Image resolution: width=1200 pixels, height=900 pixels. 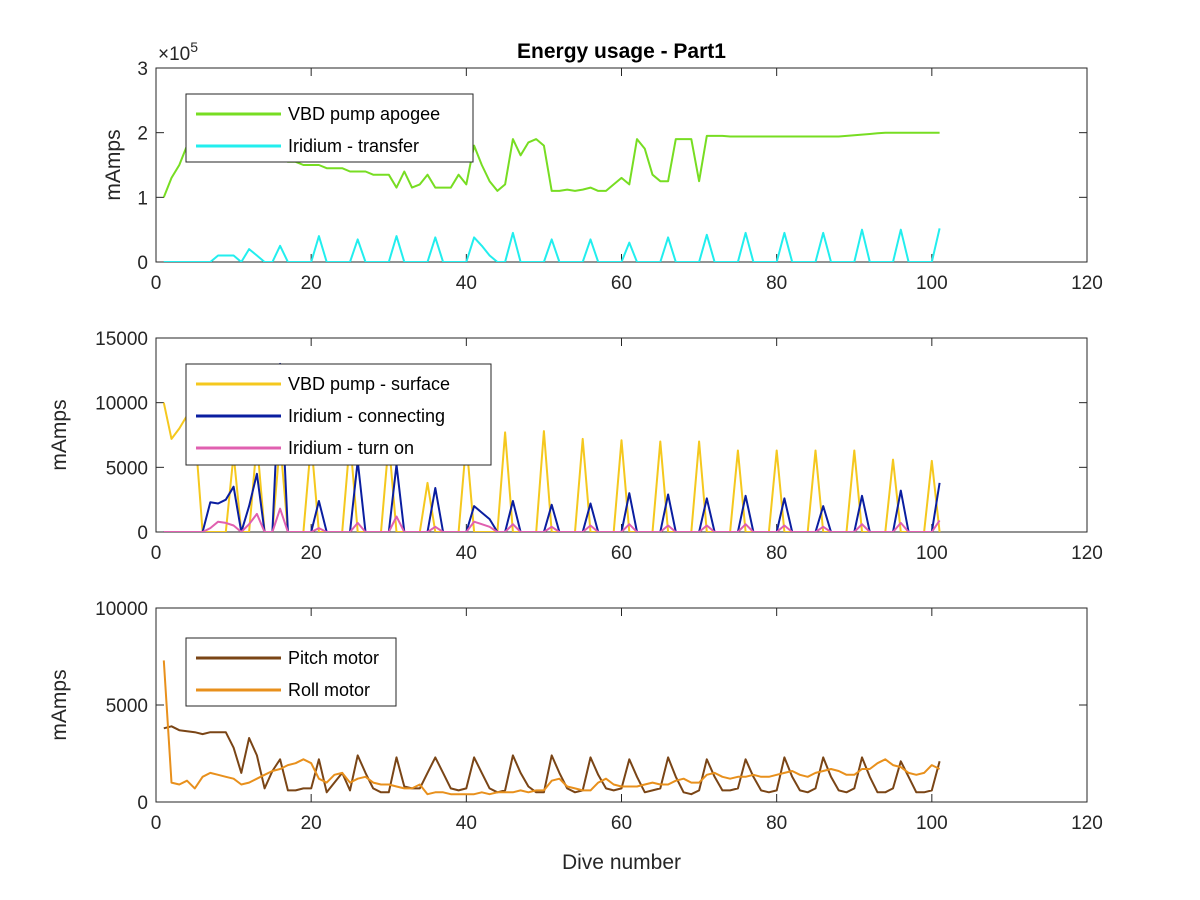 What do you see at coordinates (353, 146) in the screenshot?
I see `legend-label: Iridium - transfer` at bounding box center [353, 146].